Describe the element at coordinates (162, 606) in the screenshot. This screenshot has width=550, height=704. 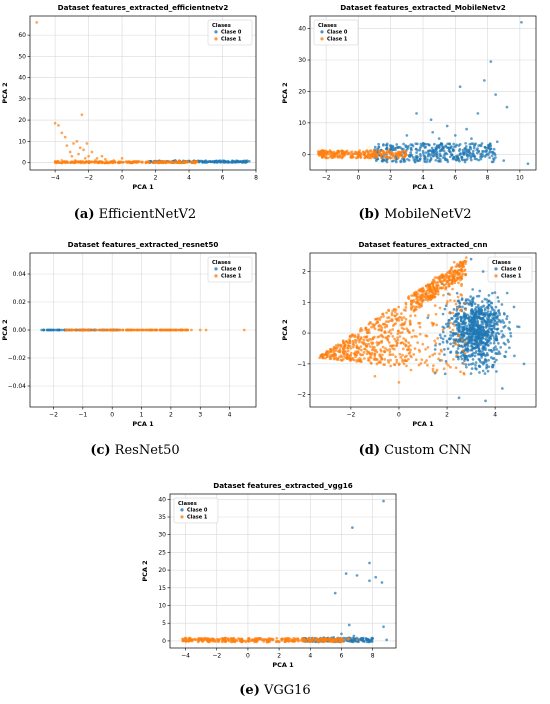
I see `y-tick-label: 10` at that location.